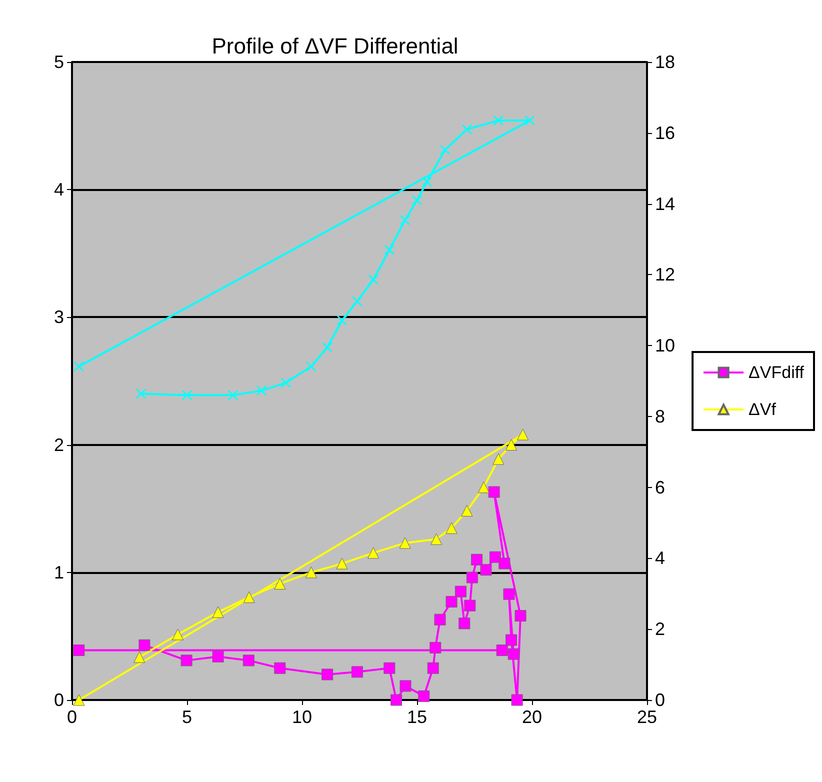  I want to click on y2-tick-label: 18, so click(665, 62).